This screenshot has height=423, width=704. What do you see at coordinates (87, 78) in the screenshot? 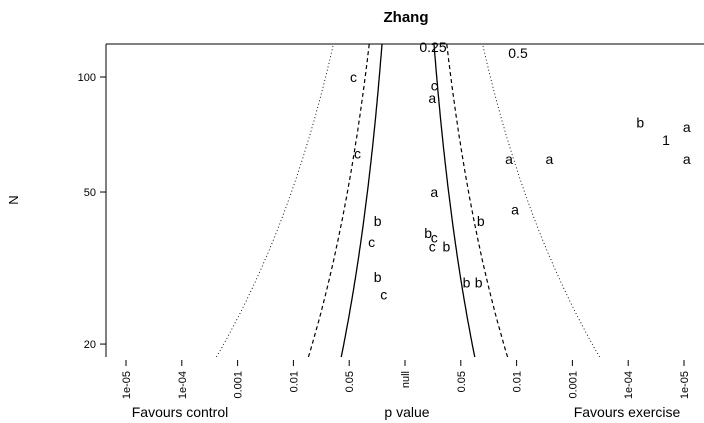
I see `y-tick-label: 100` at bounding box center [87, 78].